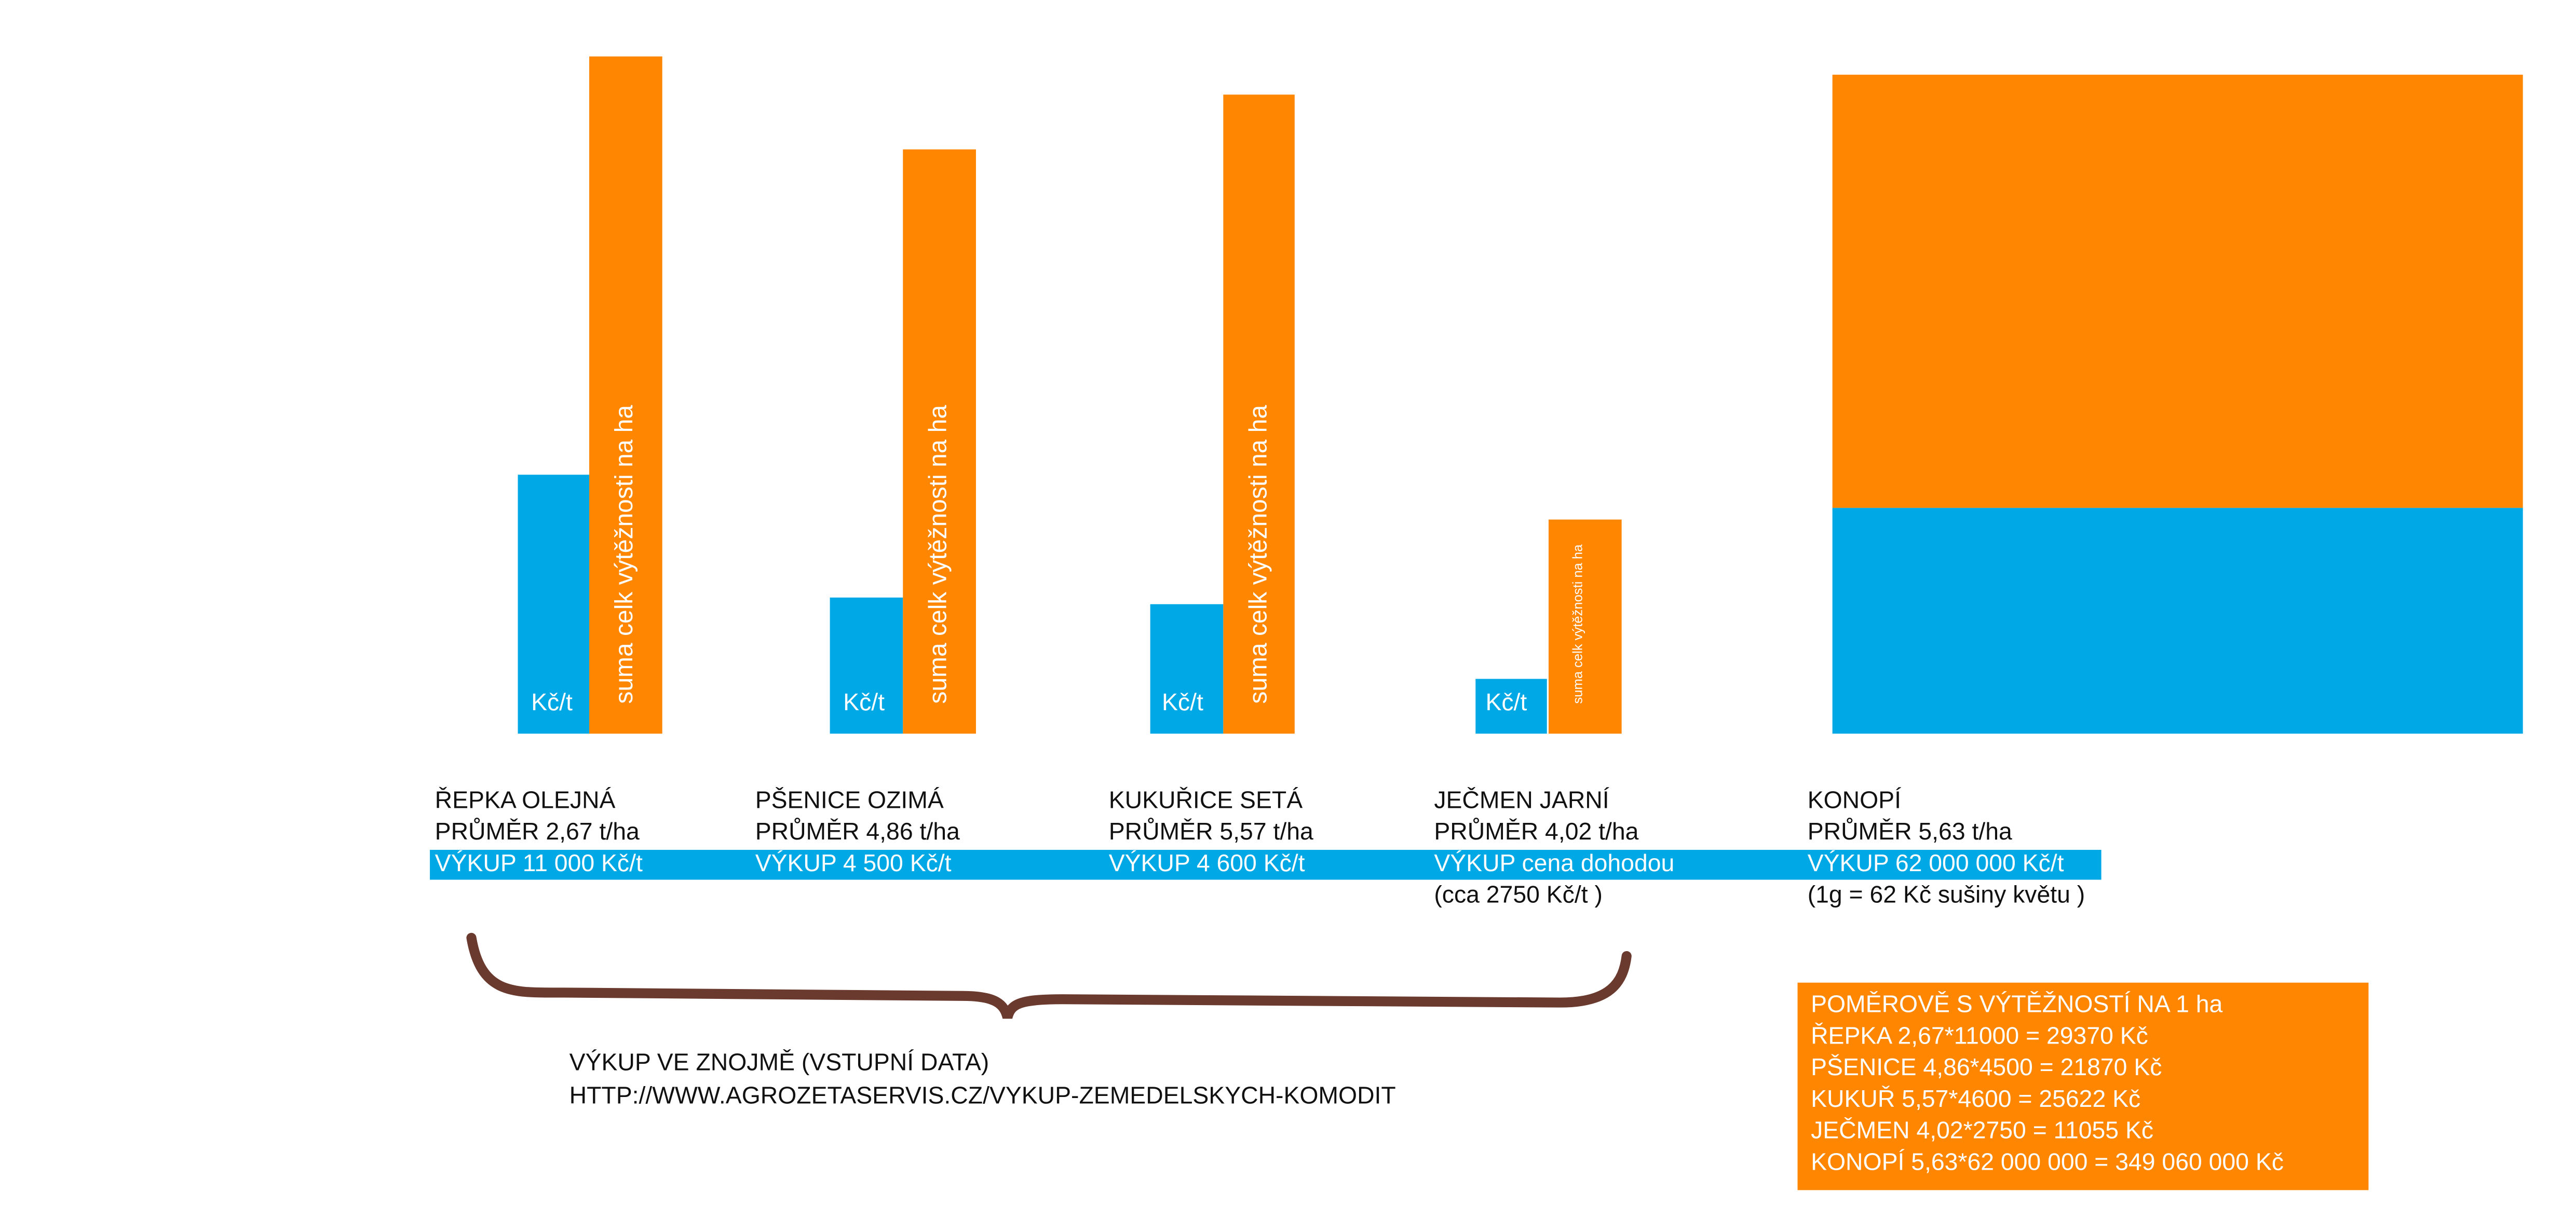 The width and height of the screenshot is (2576, 1219). What do you see at coordinates (1854, 799) in the screenshot?
I see `crop-name: KONOPÍ` at bounding box center [1854, 799].